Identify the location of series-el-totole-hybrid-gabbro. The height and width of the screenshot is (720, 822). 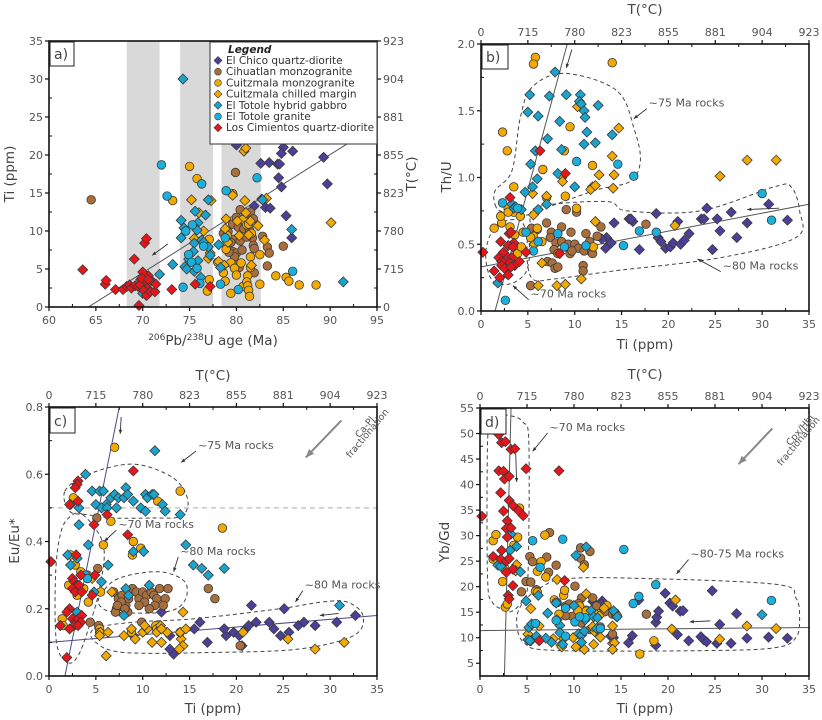
(204, 533).